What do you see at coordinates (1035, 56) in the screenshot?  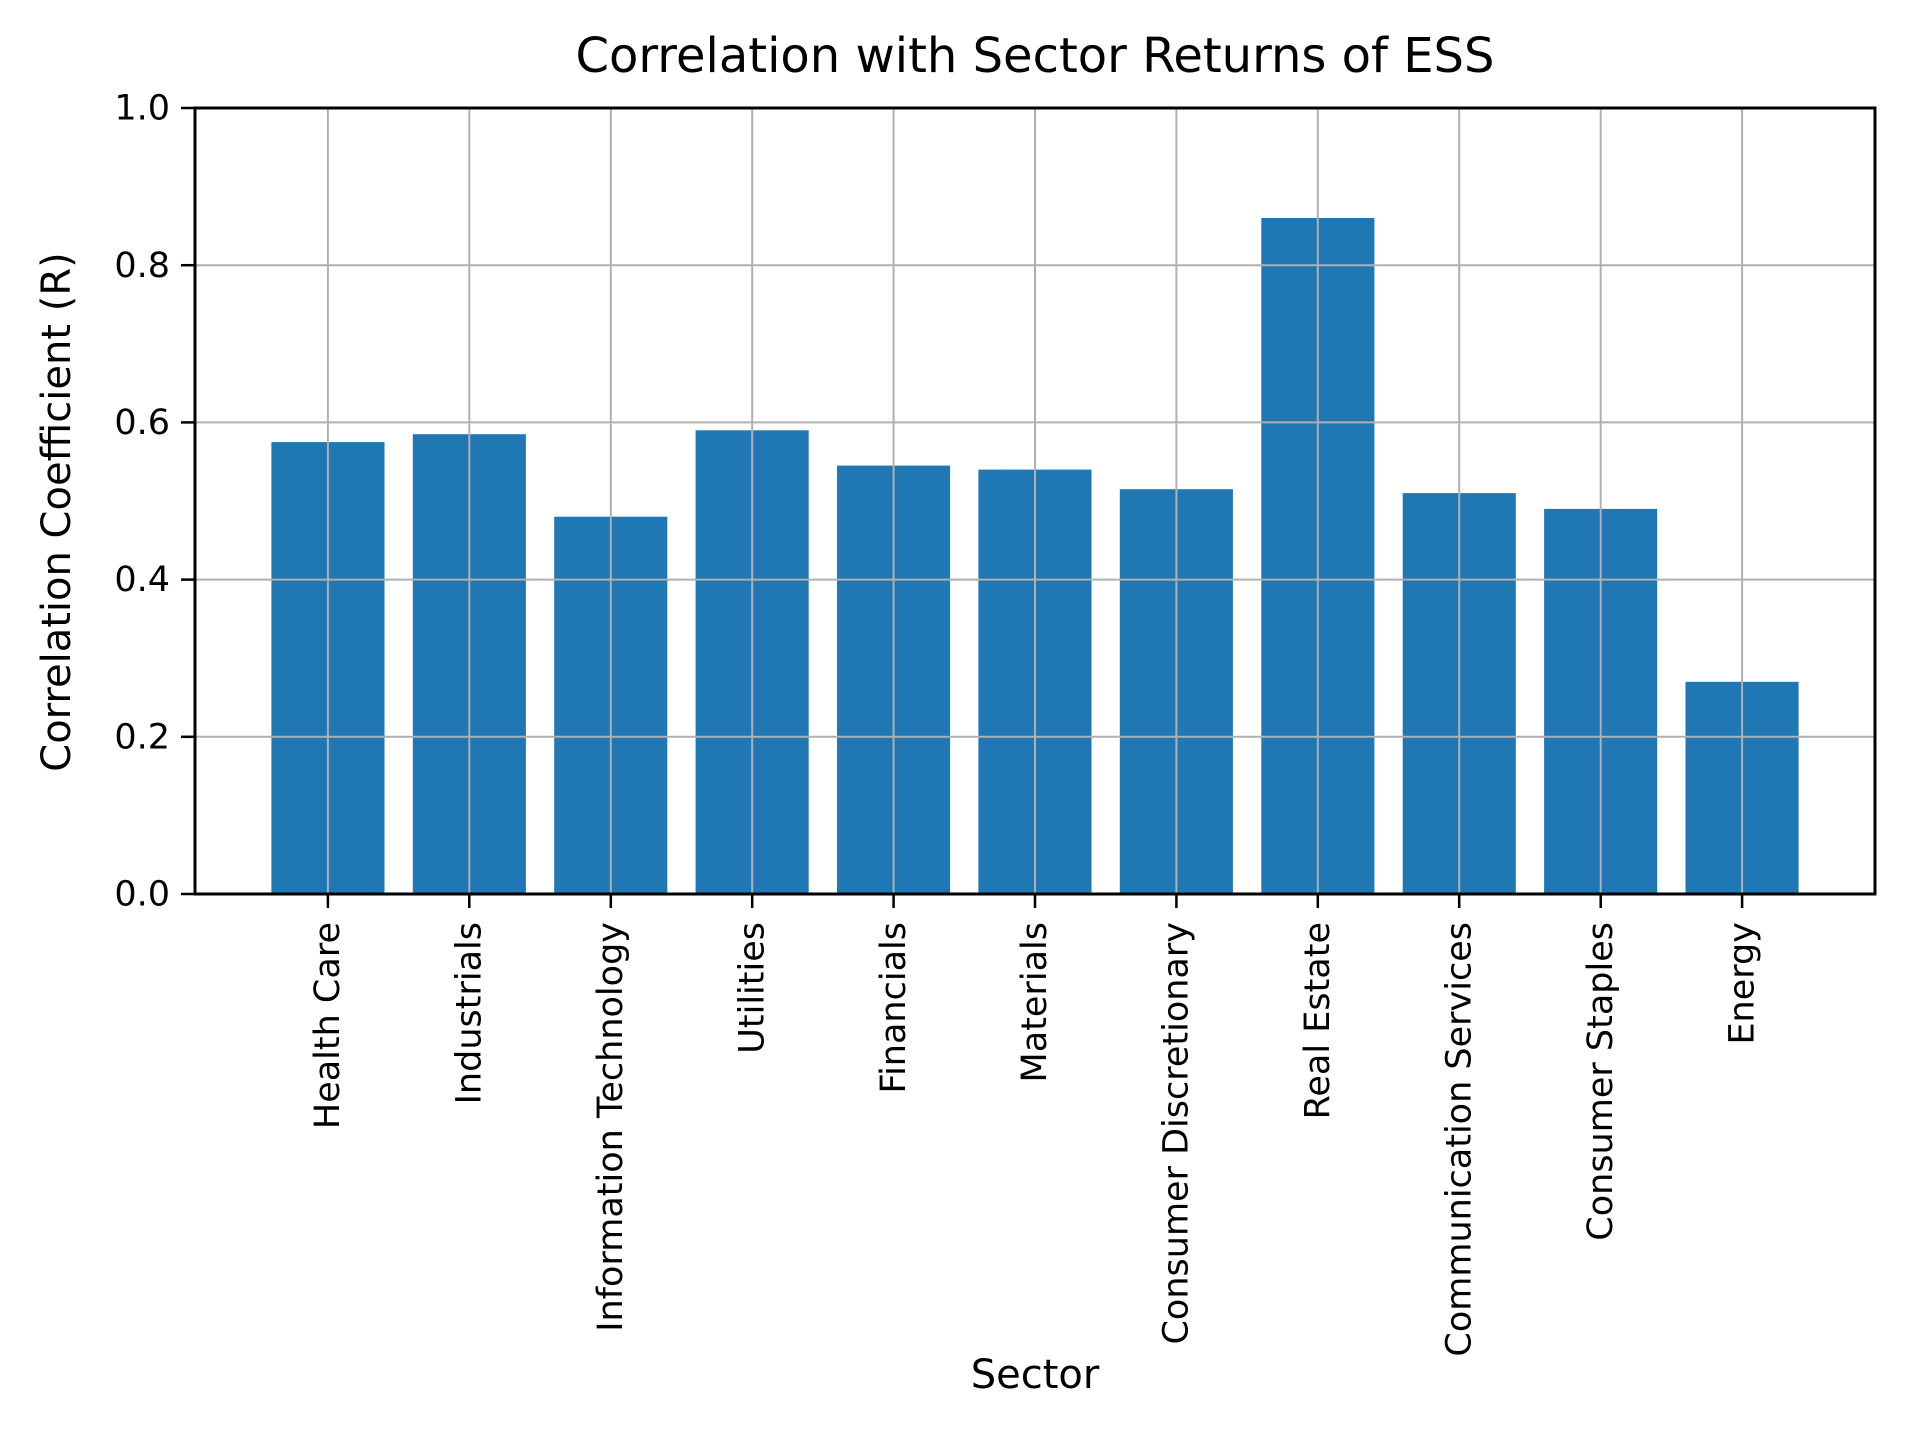 I see `chart-title: Correlation with Sector Returns of ESS` at bounding box center [1035, 56].